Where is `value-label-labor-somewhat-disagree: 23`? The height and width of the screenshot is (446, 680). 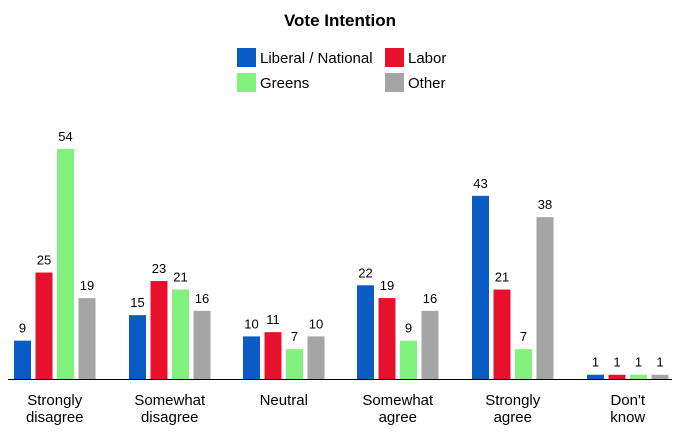
value-label-labor-somewhat-disagree: 23 is located at coordinates (159, 268).